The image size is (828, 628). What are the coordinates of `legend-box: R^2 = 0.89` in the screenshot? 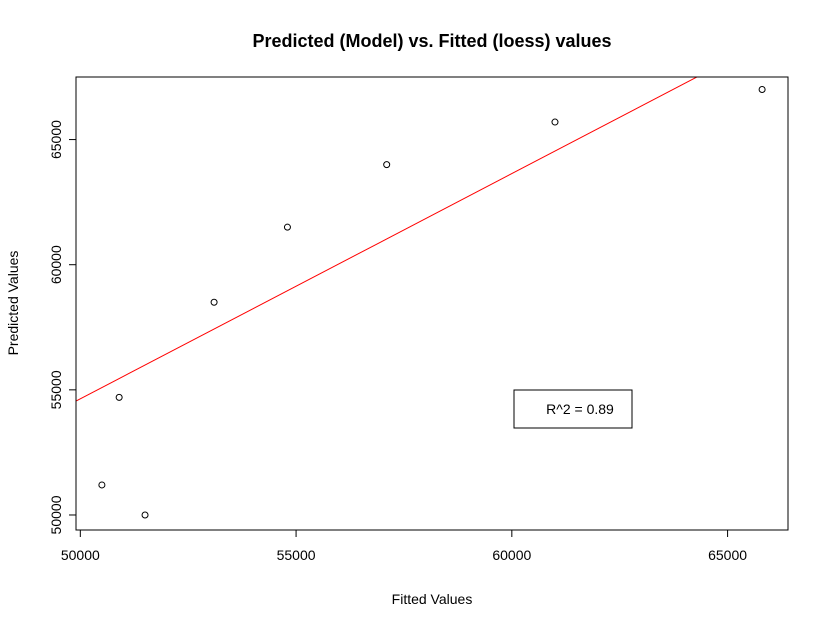 It's located at (573, 409).